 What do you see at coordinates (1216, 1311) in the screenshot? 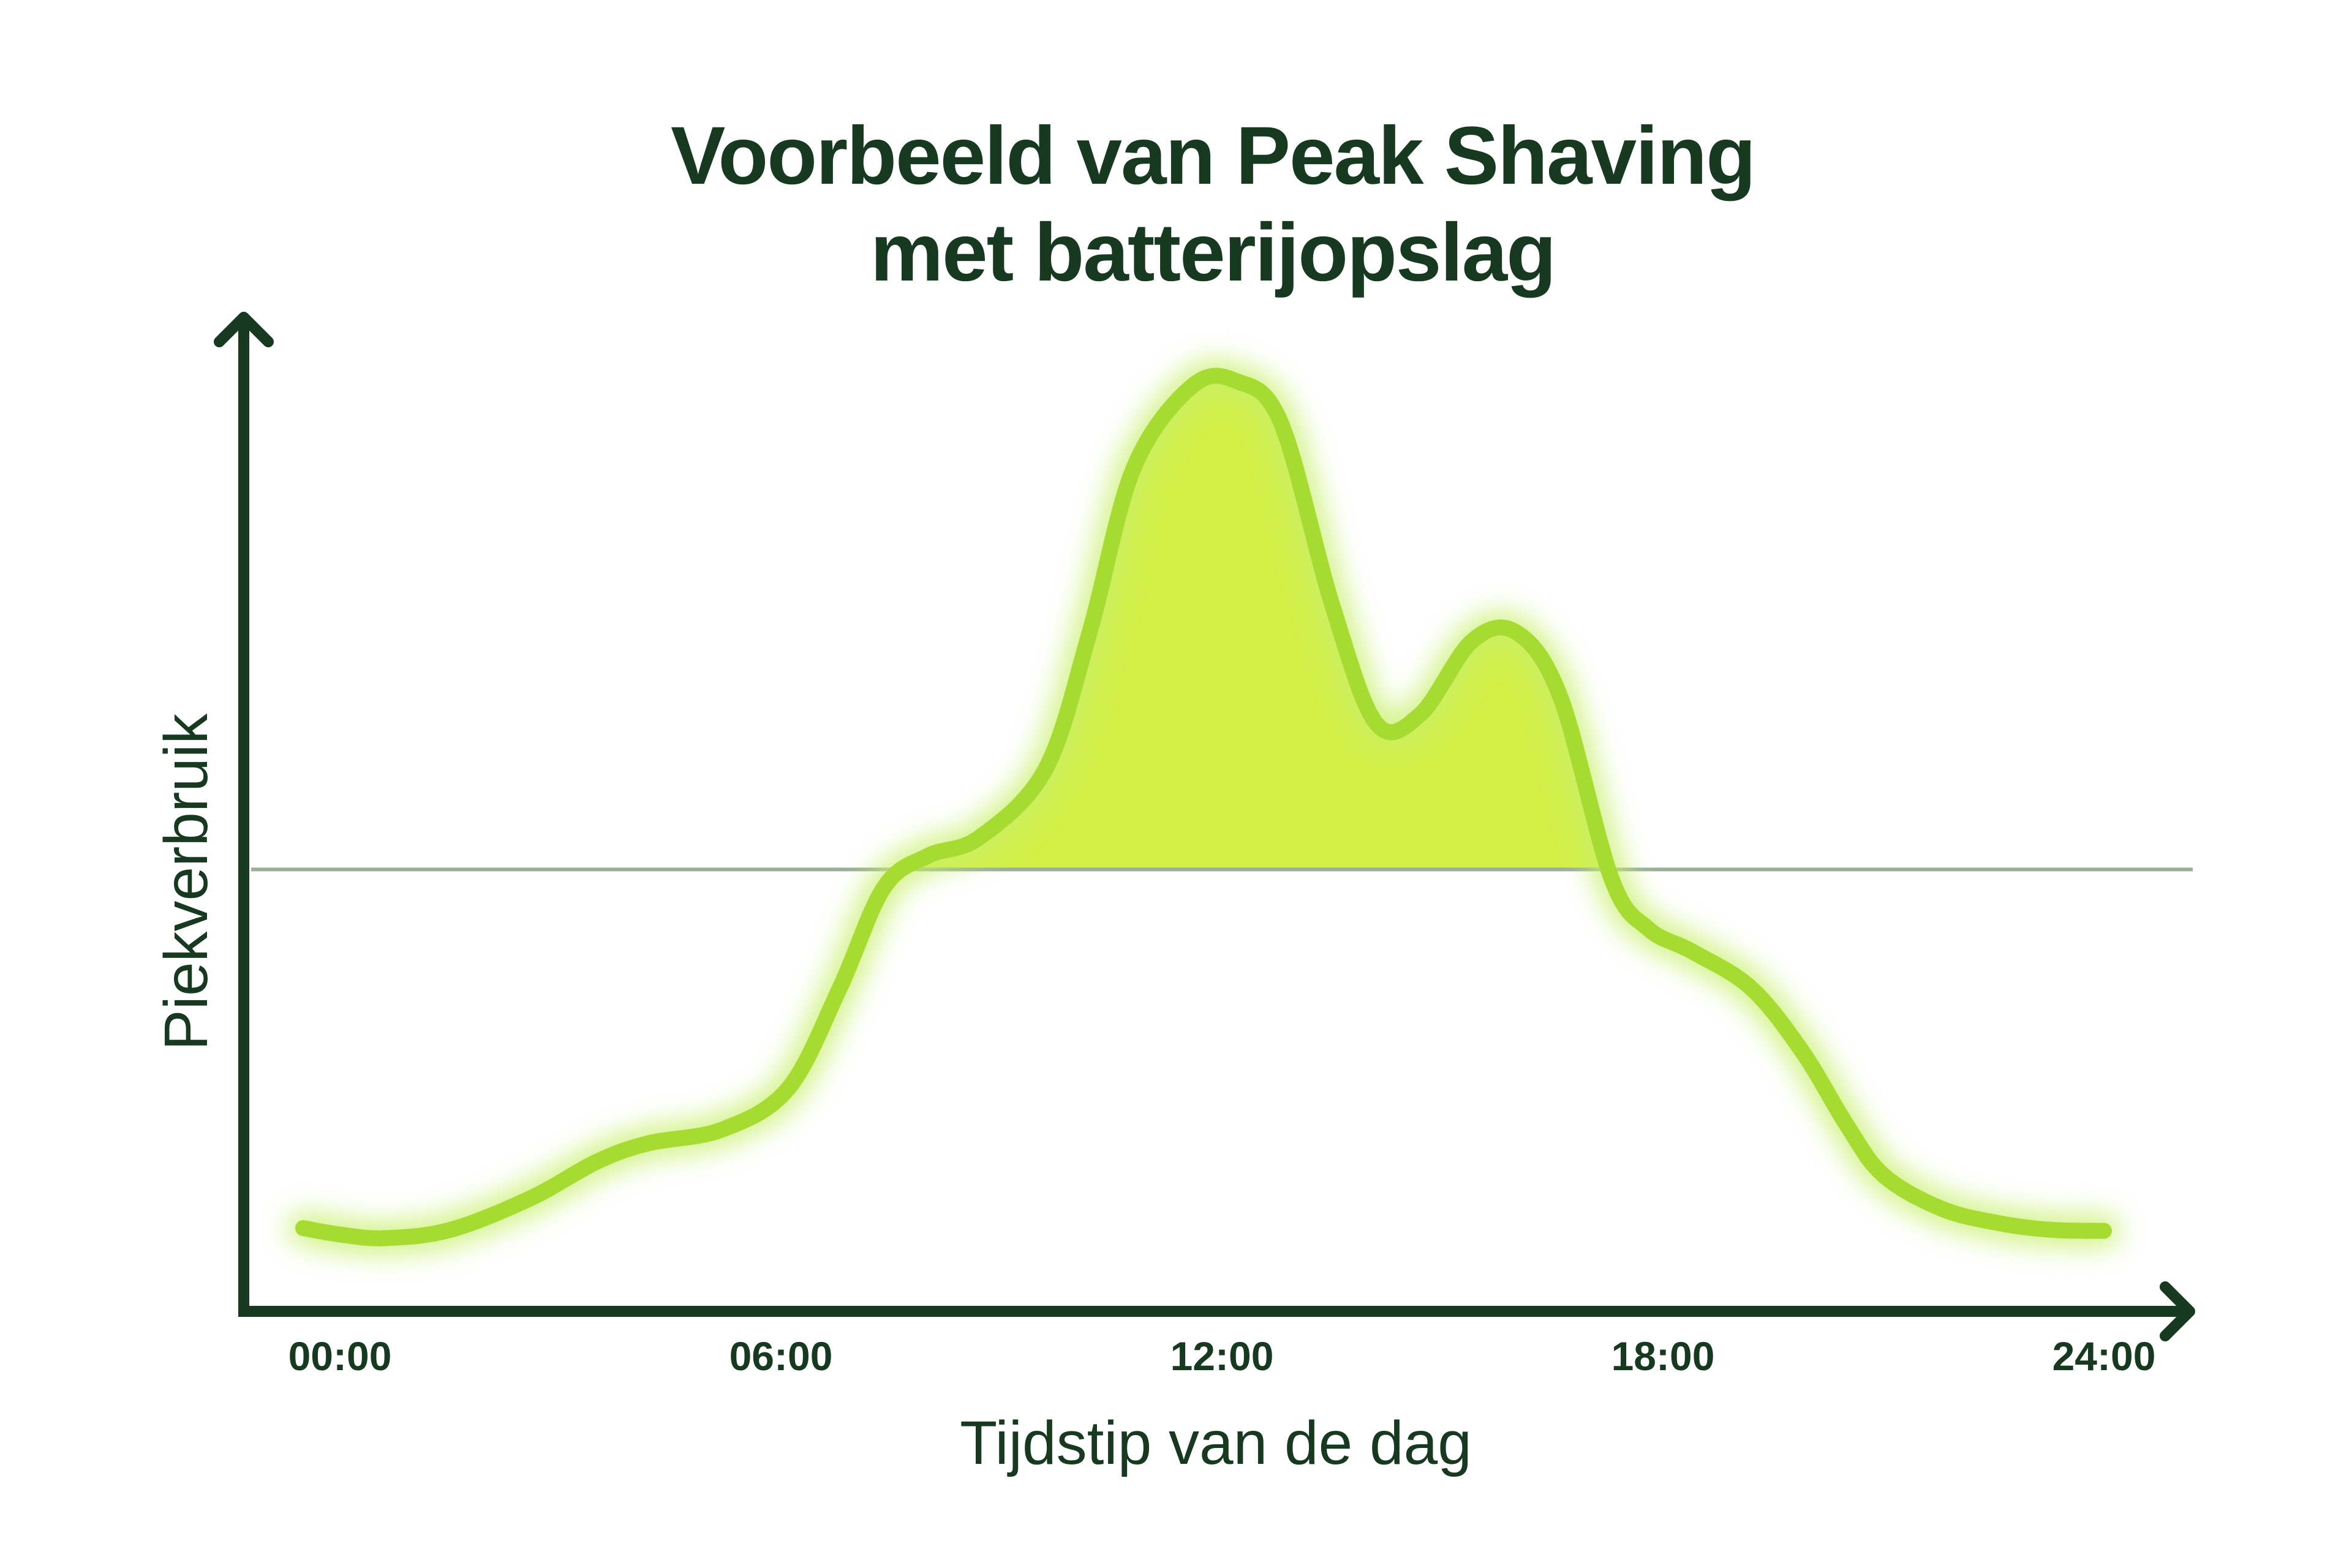
I see `x-axis` at bounding box center [1216, 1311].